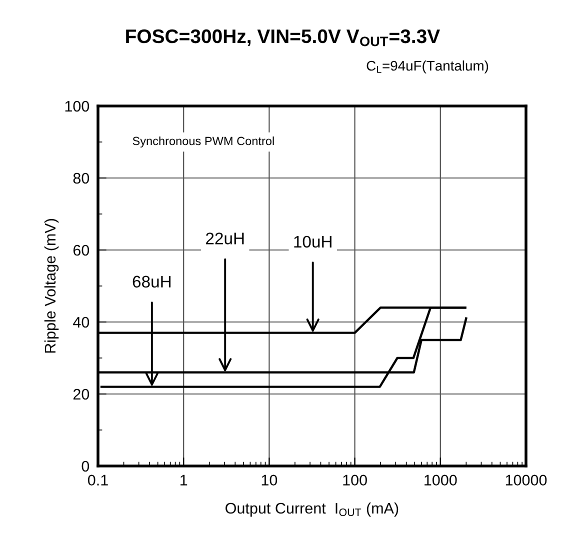  Describe the element at coordinates (440, 480) in the screenshot. I see `x-tick-label: 1000` at that location.